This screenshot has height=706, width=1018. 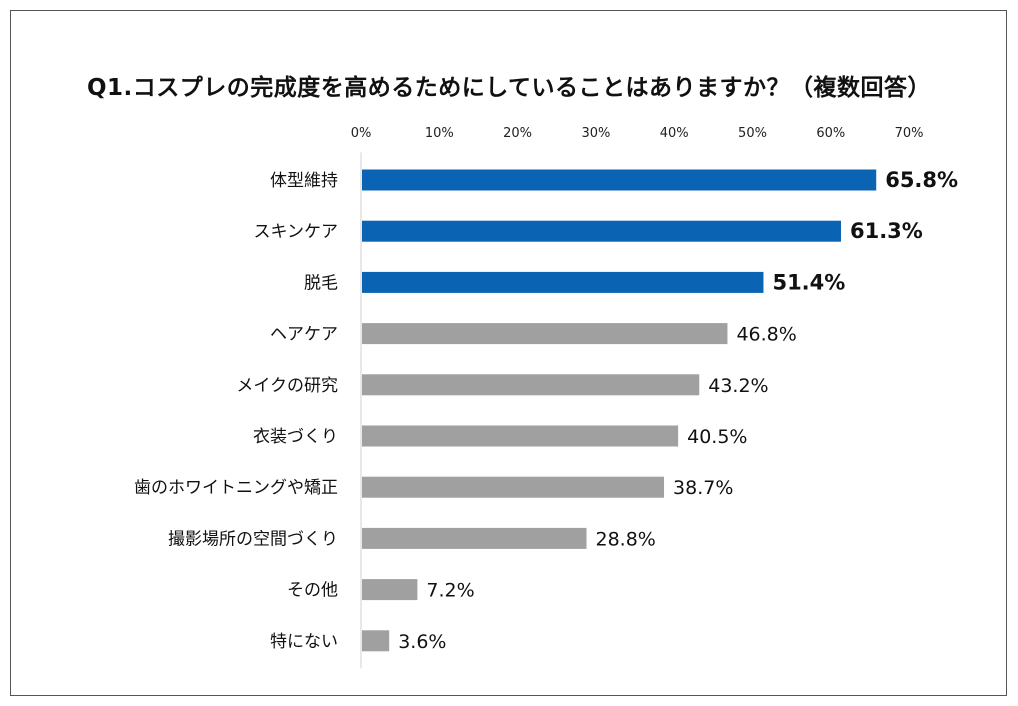 What do you see at coordinates (517, 133) in the screenshot?
I see `x-tick-label: 20%` at bounding box center [517, 133].